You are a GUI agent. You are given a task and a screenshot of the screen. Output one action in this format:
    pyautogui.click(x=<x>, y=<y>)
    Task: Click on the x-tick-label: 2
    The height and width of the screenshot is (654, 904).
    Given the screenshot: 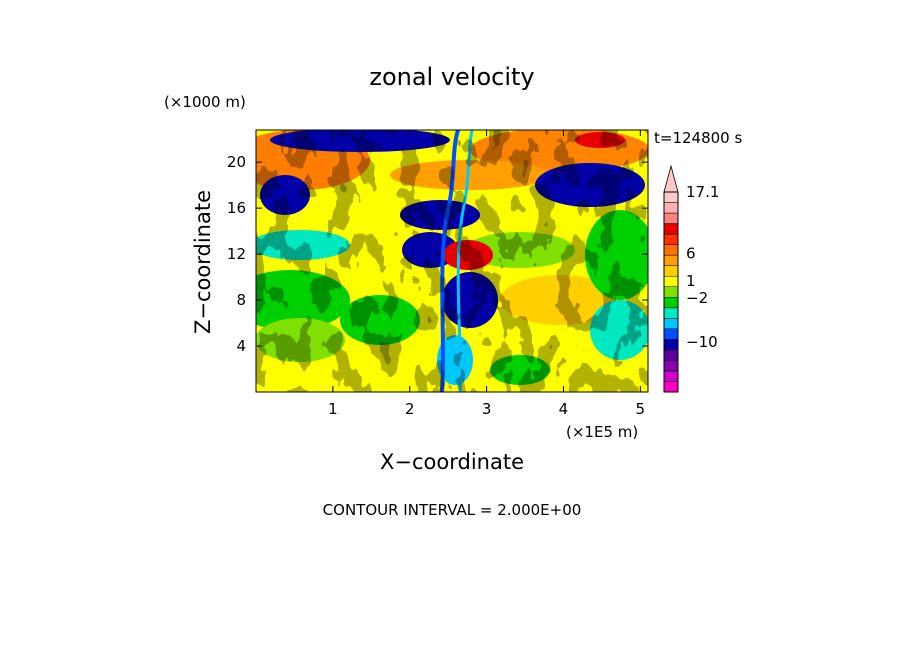 What is the action you would take?
    pyautogui.click(x=410, y=409)
    